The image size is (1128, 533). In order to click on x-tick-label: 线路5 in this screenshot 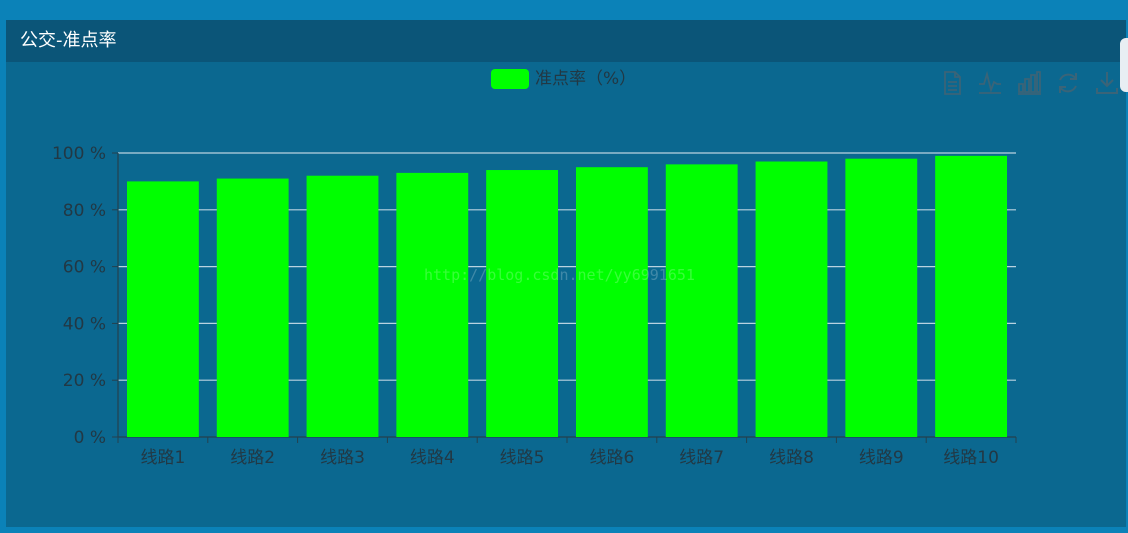, I will do `click(522, 458)`.